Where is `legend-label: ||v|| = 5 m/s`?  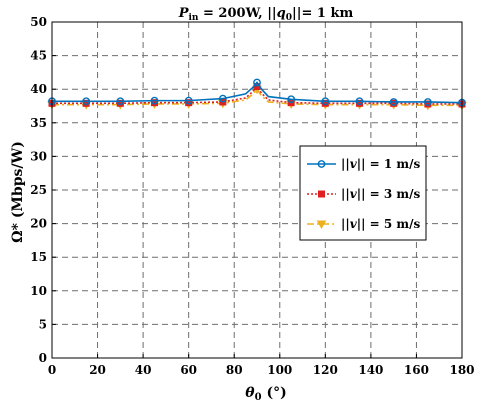 legend-label: ||v|| = 5 m/s is located at coordinates (380, 224).